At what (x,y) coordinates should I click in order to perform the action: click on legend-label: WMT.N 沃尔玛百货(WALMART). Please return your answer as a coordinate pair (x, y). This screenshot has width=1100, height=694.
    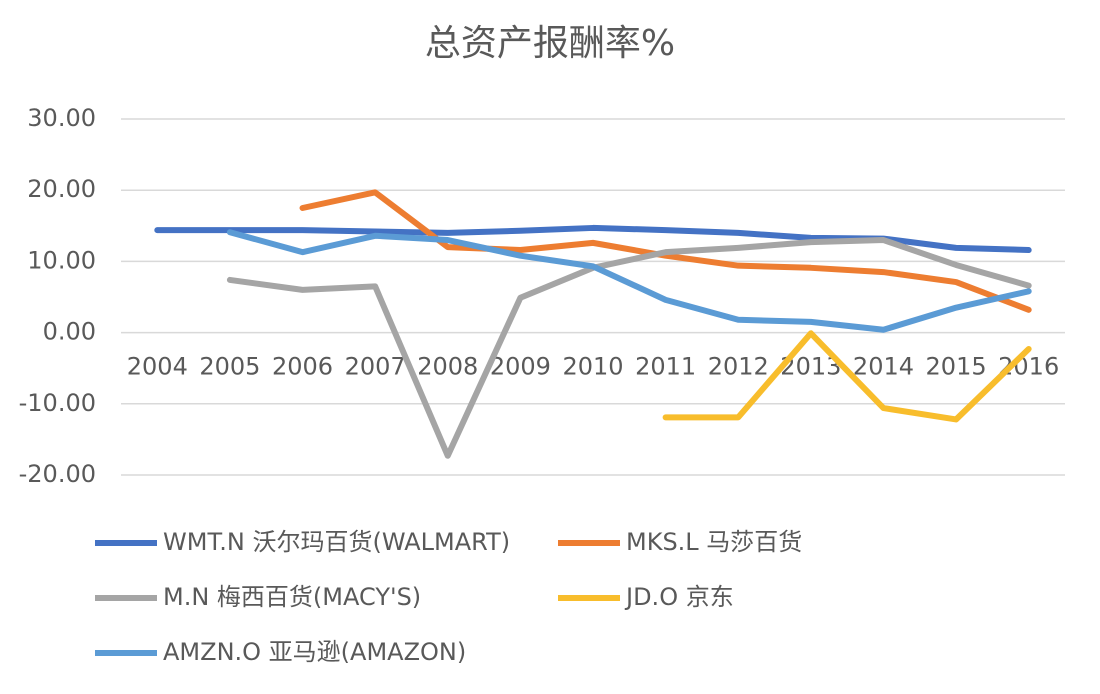
    Looking at the image, I should click on (336, 542).